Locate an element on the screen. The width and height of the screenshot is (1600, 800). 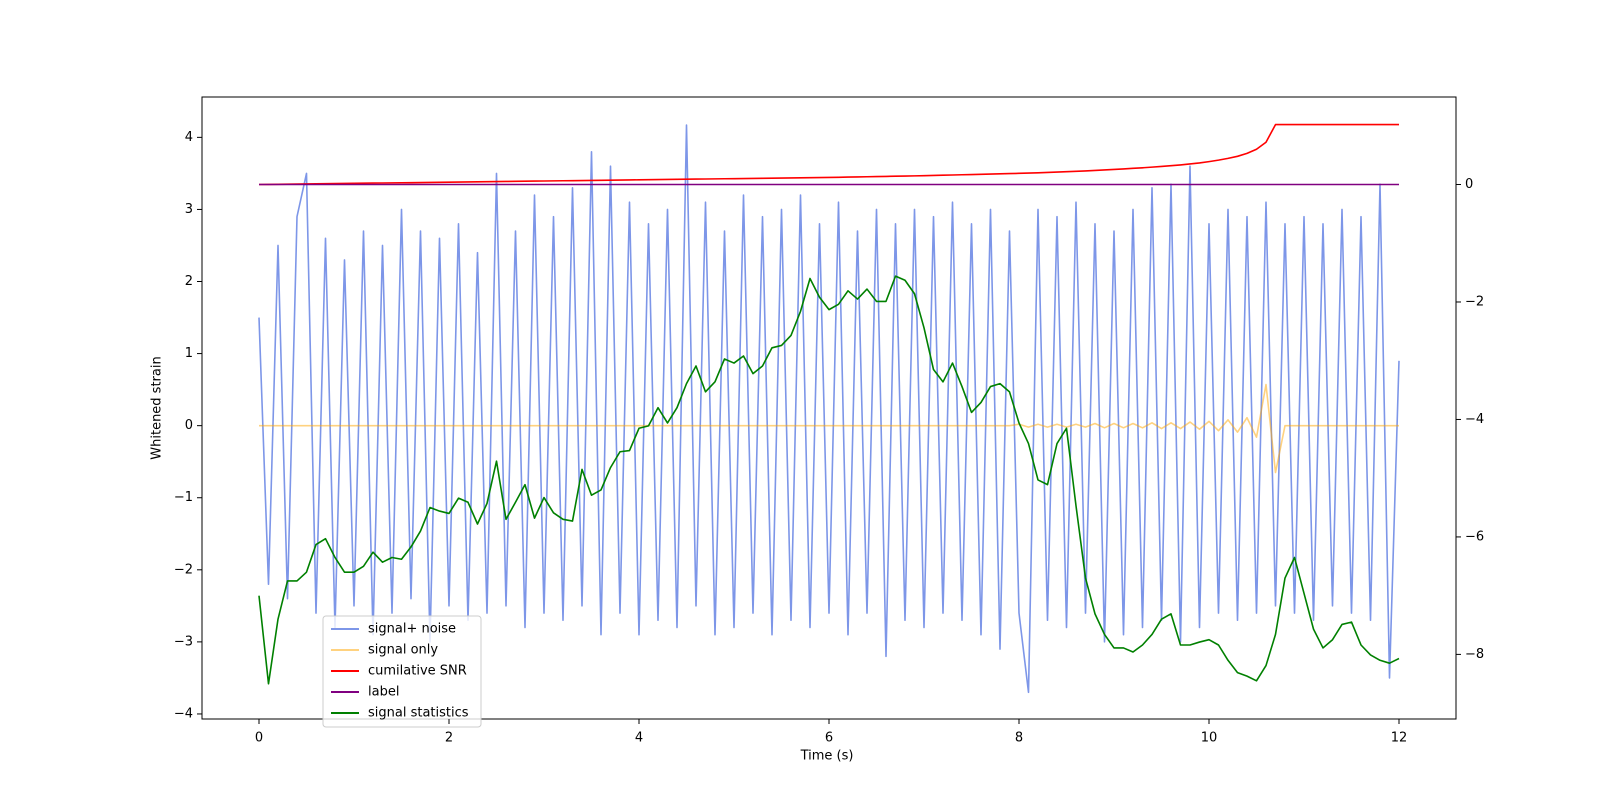
legend-label: label is located at coordinates (383, 692).